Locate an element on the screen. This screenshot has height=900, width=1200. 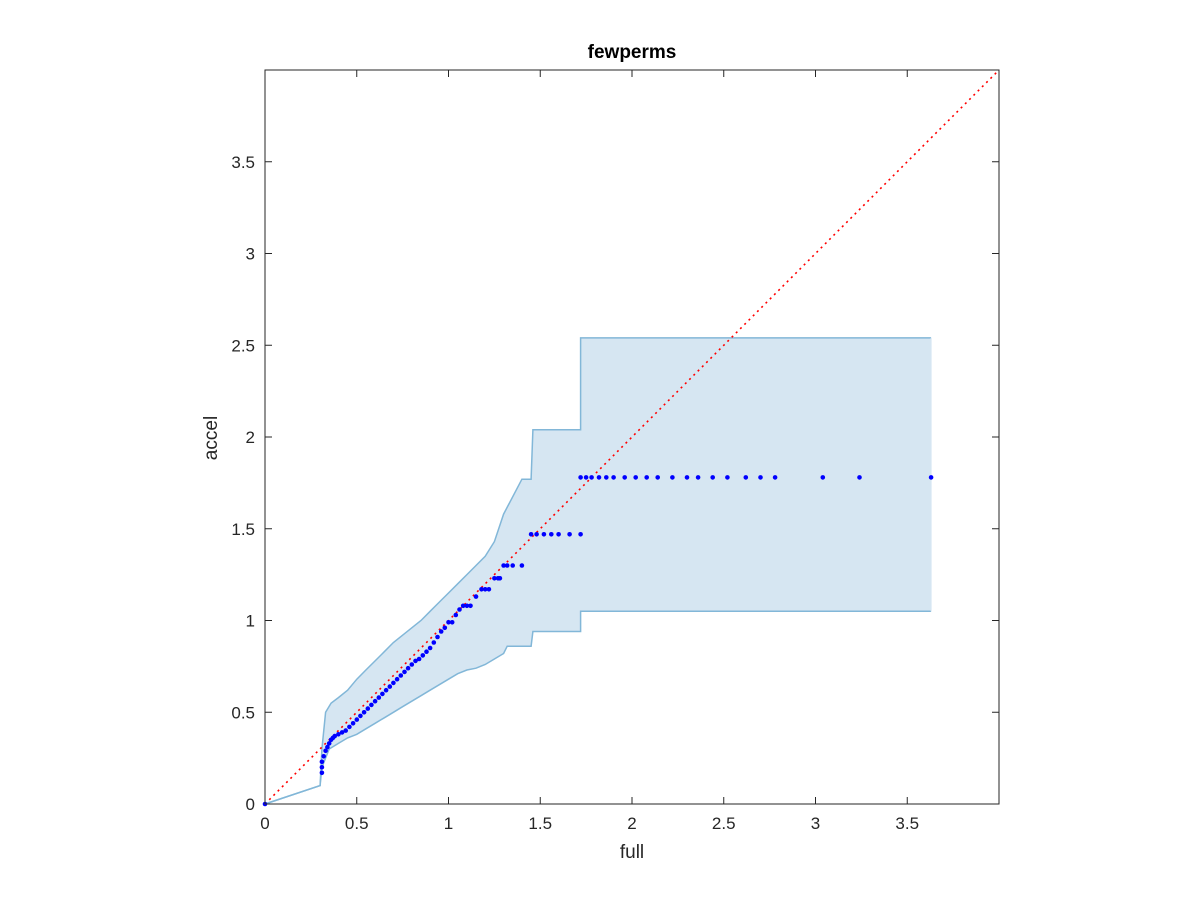
y-tick-label: 0 is located at coordinates (250, 804).